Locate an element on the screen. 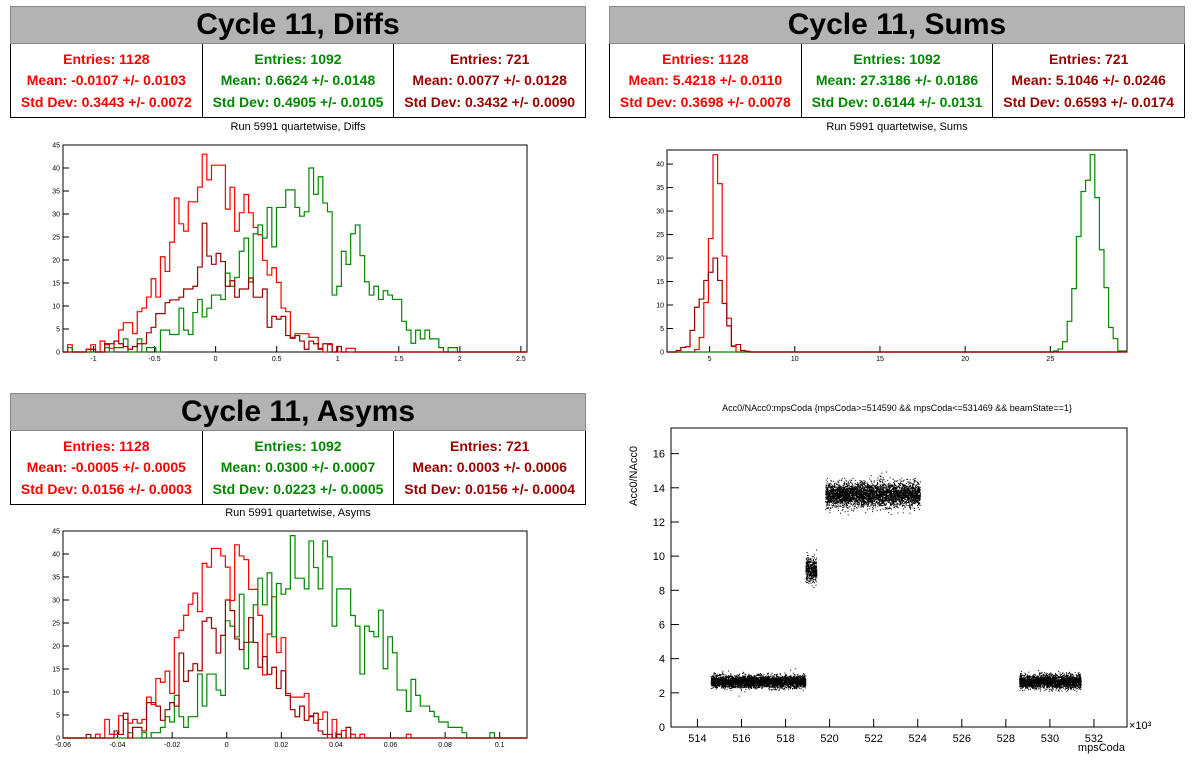  x-tick-label: 20 is located at coordinates (965, 359).